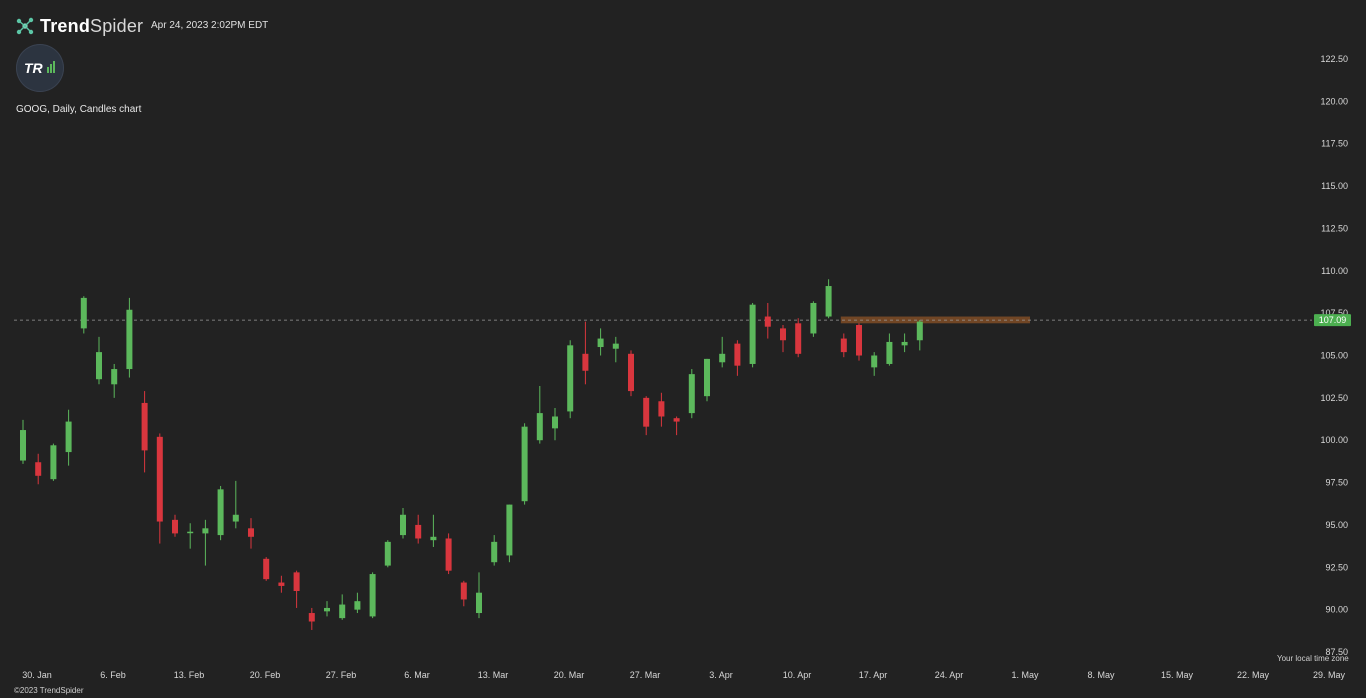 This screenshot has width=1366, height=698. I want to click on trm-logo-icon: TR, so click(39, 68).